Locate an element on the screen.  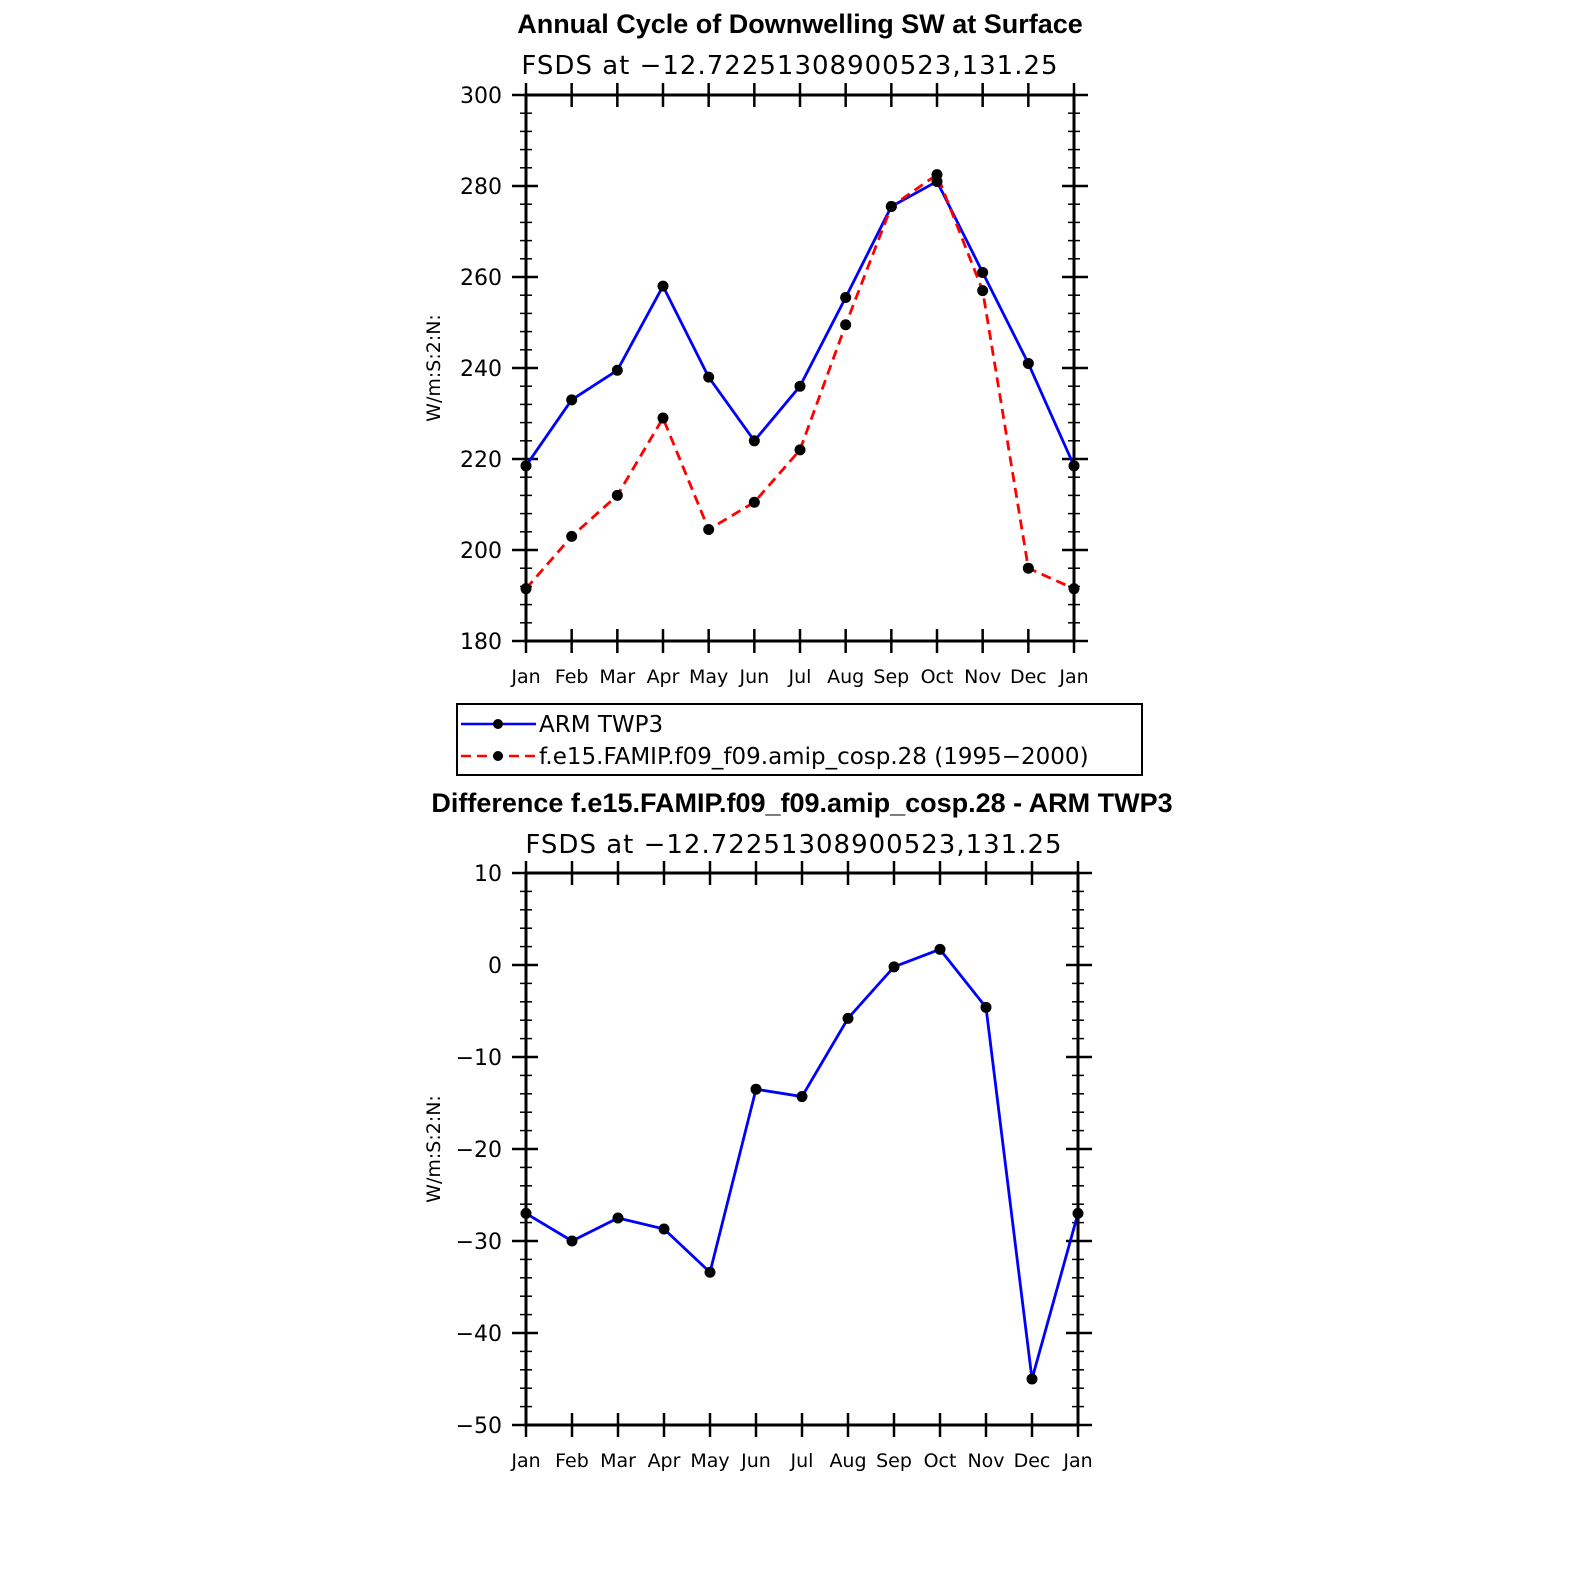
legend-marker-model is located at coordinates (498, 756).